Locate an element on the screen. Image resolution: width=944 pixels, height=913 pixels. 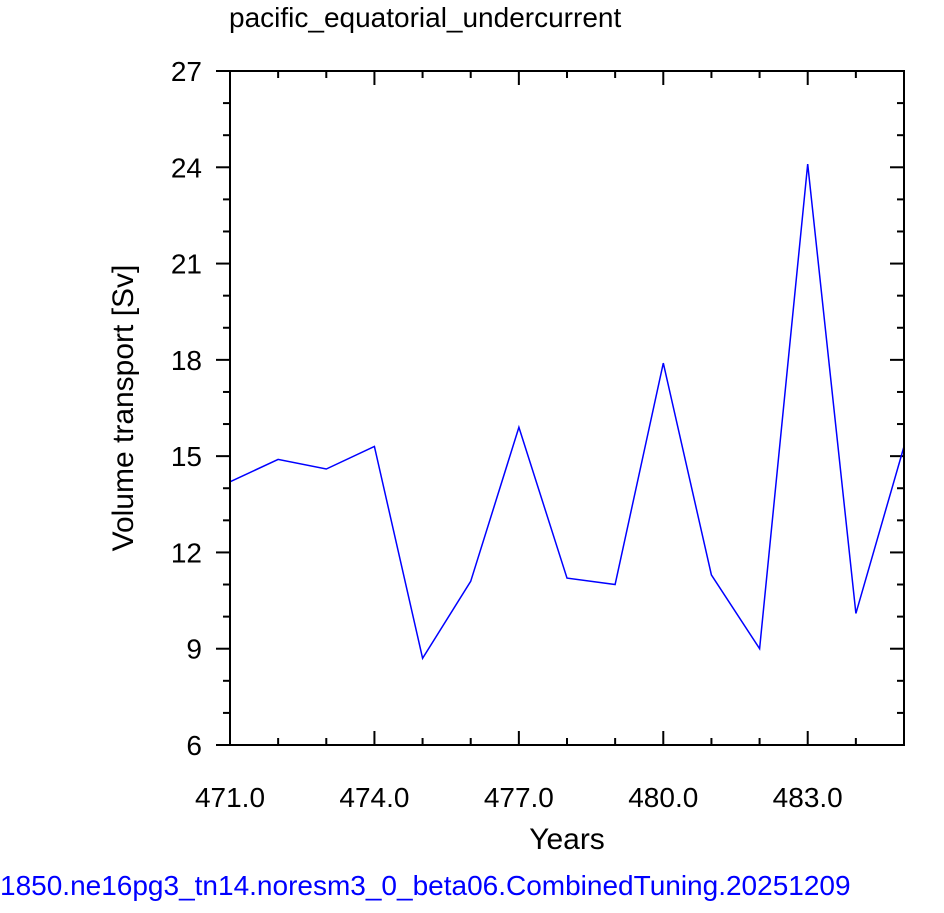
x-tick-label: 471.0 is located at coordinates (230, 797).